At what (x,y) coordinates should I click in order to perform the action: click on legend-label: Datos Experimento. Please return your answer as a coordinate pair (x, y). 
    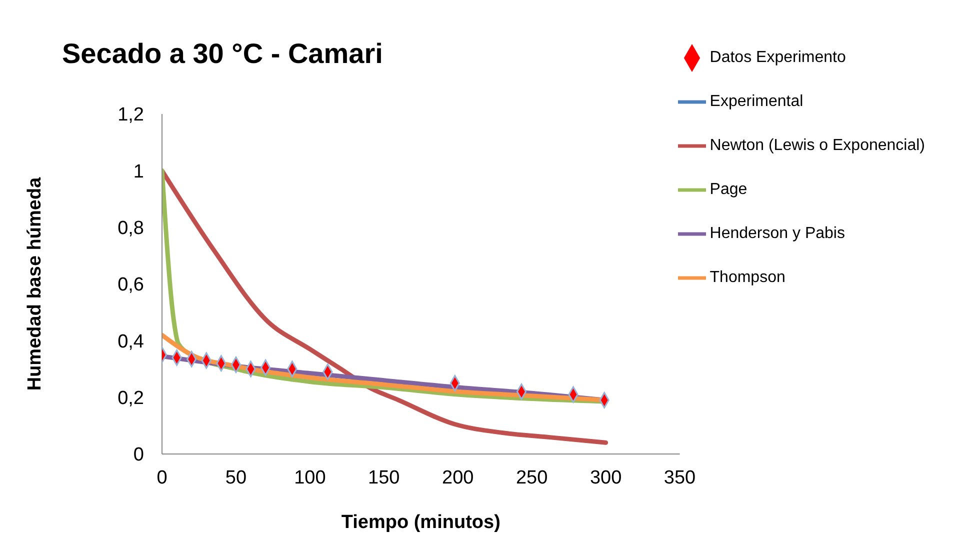
    Looking at the image, I should click on (778, 57).